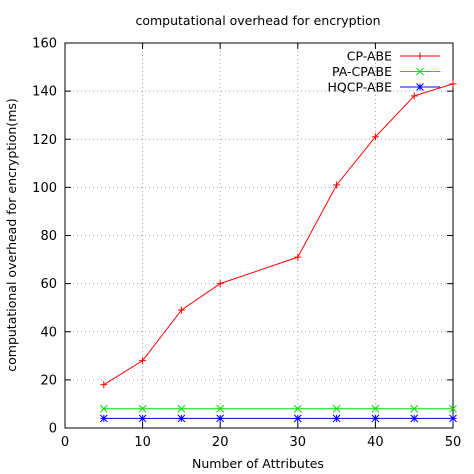 The height and width of the screenshot is (474, 474). I want to click on series-pa-cpabe, so click(278, 408).